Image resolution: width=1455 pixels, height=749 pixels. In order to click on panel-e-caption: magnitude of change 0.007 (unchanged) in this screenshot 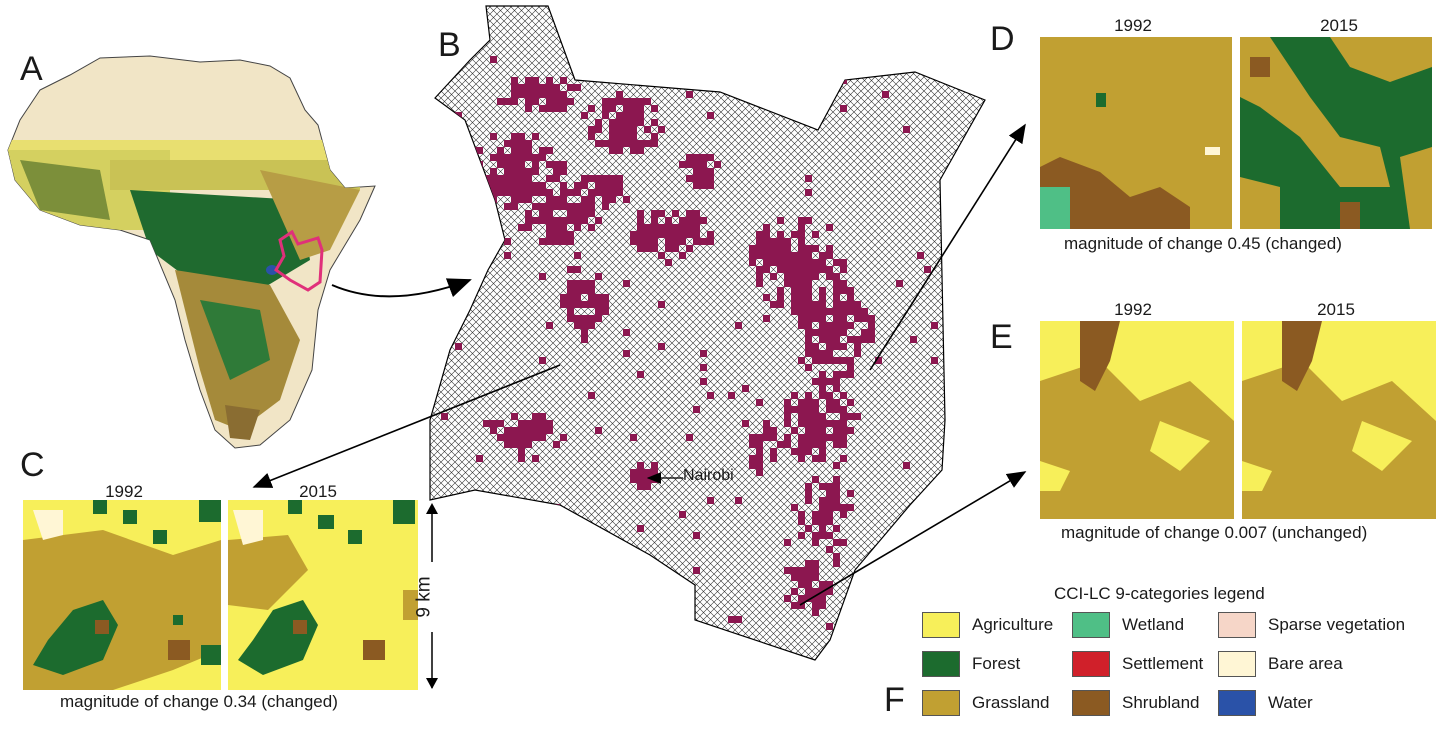, I will do `click(1214, 532)`.